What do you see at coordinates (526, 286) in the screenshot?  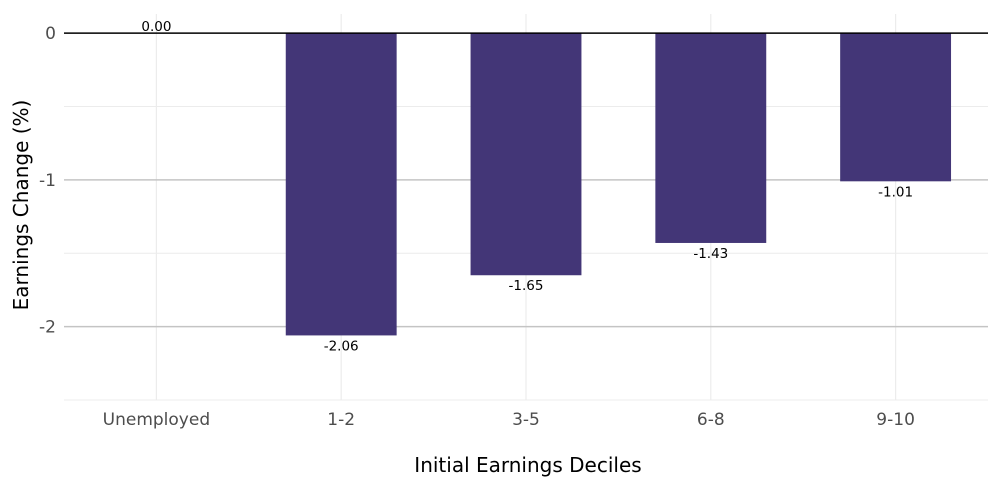 I see `data-label: -1.65` at bounding box center [526, 286].